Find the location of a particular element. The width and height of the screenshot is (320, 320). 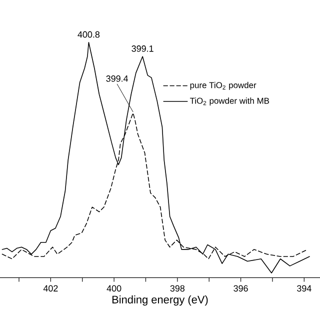

legend-label: TiO$_{2}$ powder with MB is located at coordinates (230, 102).